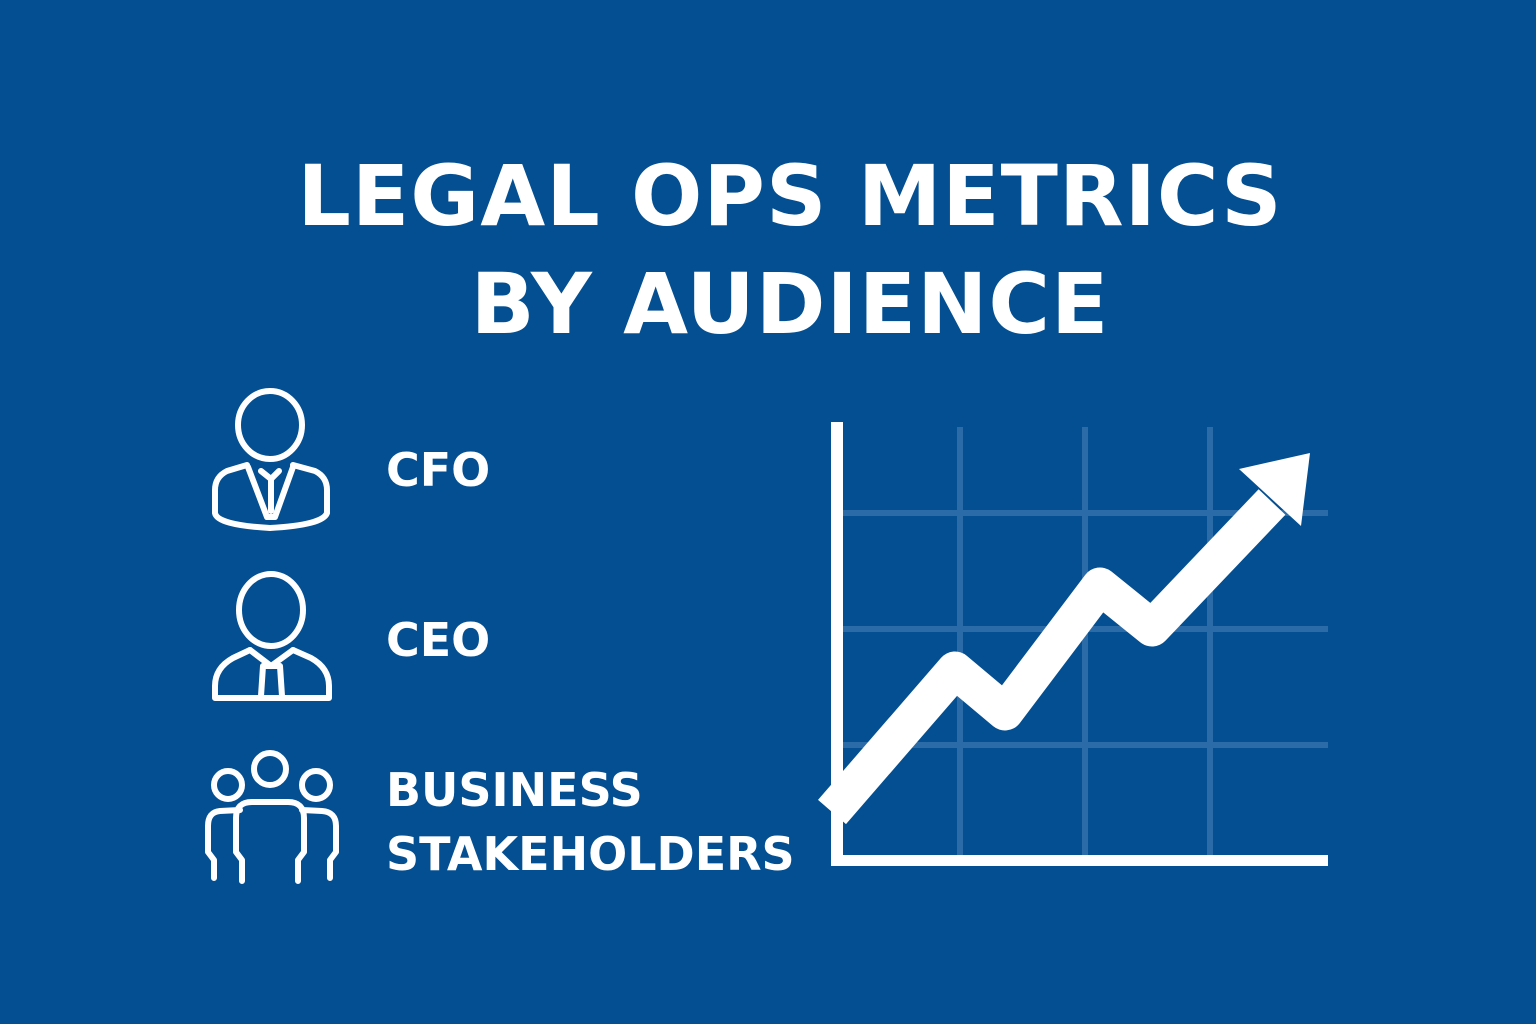 This screenshot has height=1024, width=1536. What do you see at coordinates (272, 817) in the screenshot?
I see `group-icon` at bounding box center [272, 817].